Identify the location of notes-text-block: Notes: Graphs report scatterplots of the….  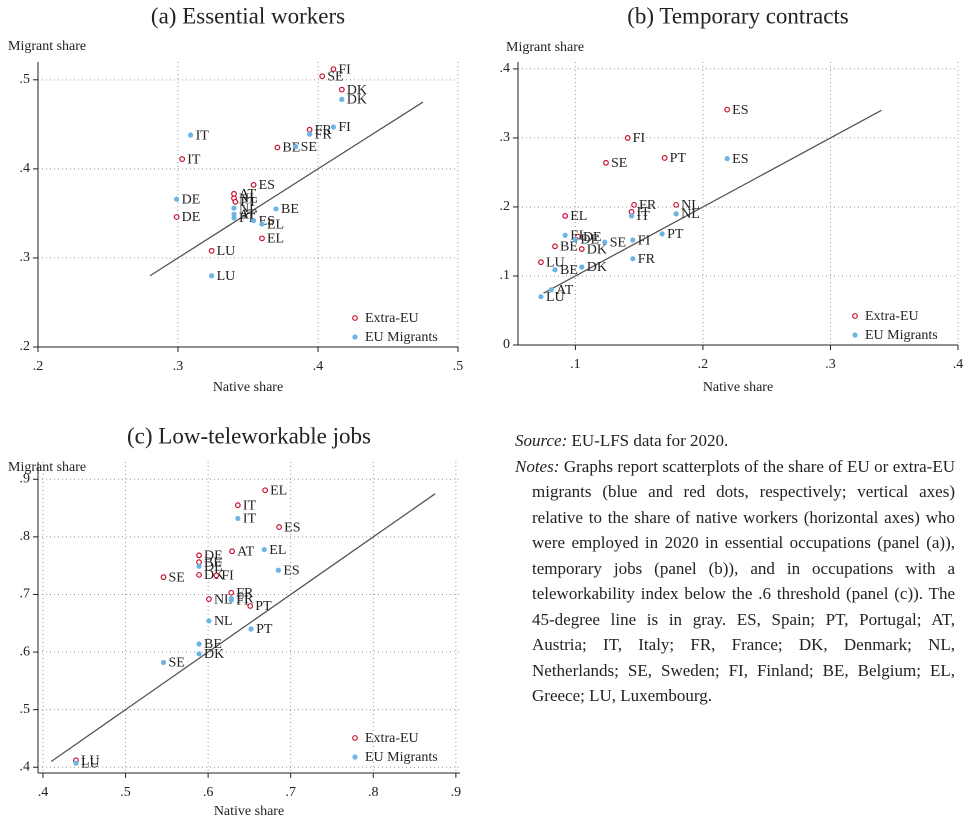
(735, 581).